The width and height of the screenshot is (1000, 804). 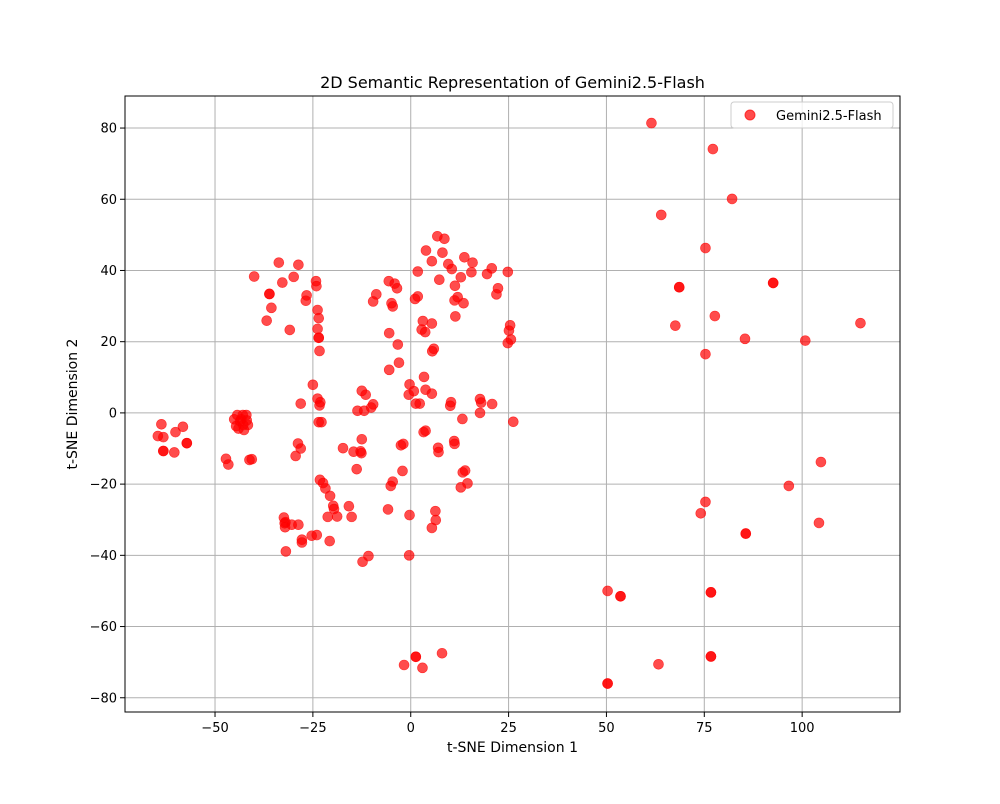 What do you see at coordinates (103, 556) in the screenshot?
I see `y-tick-label: −40` at bounding box center [103, 556].